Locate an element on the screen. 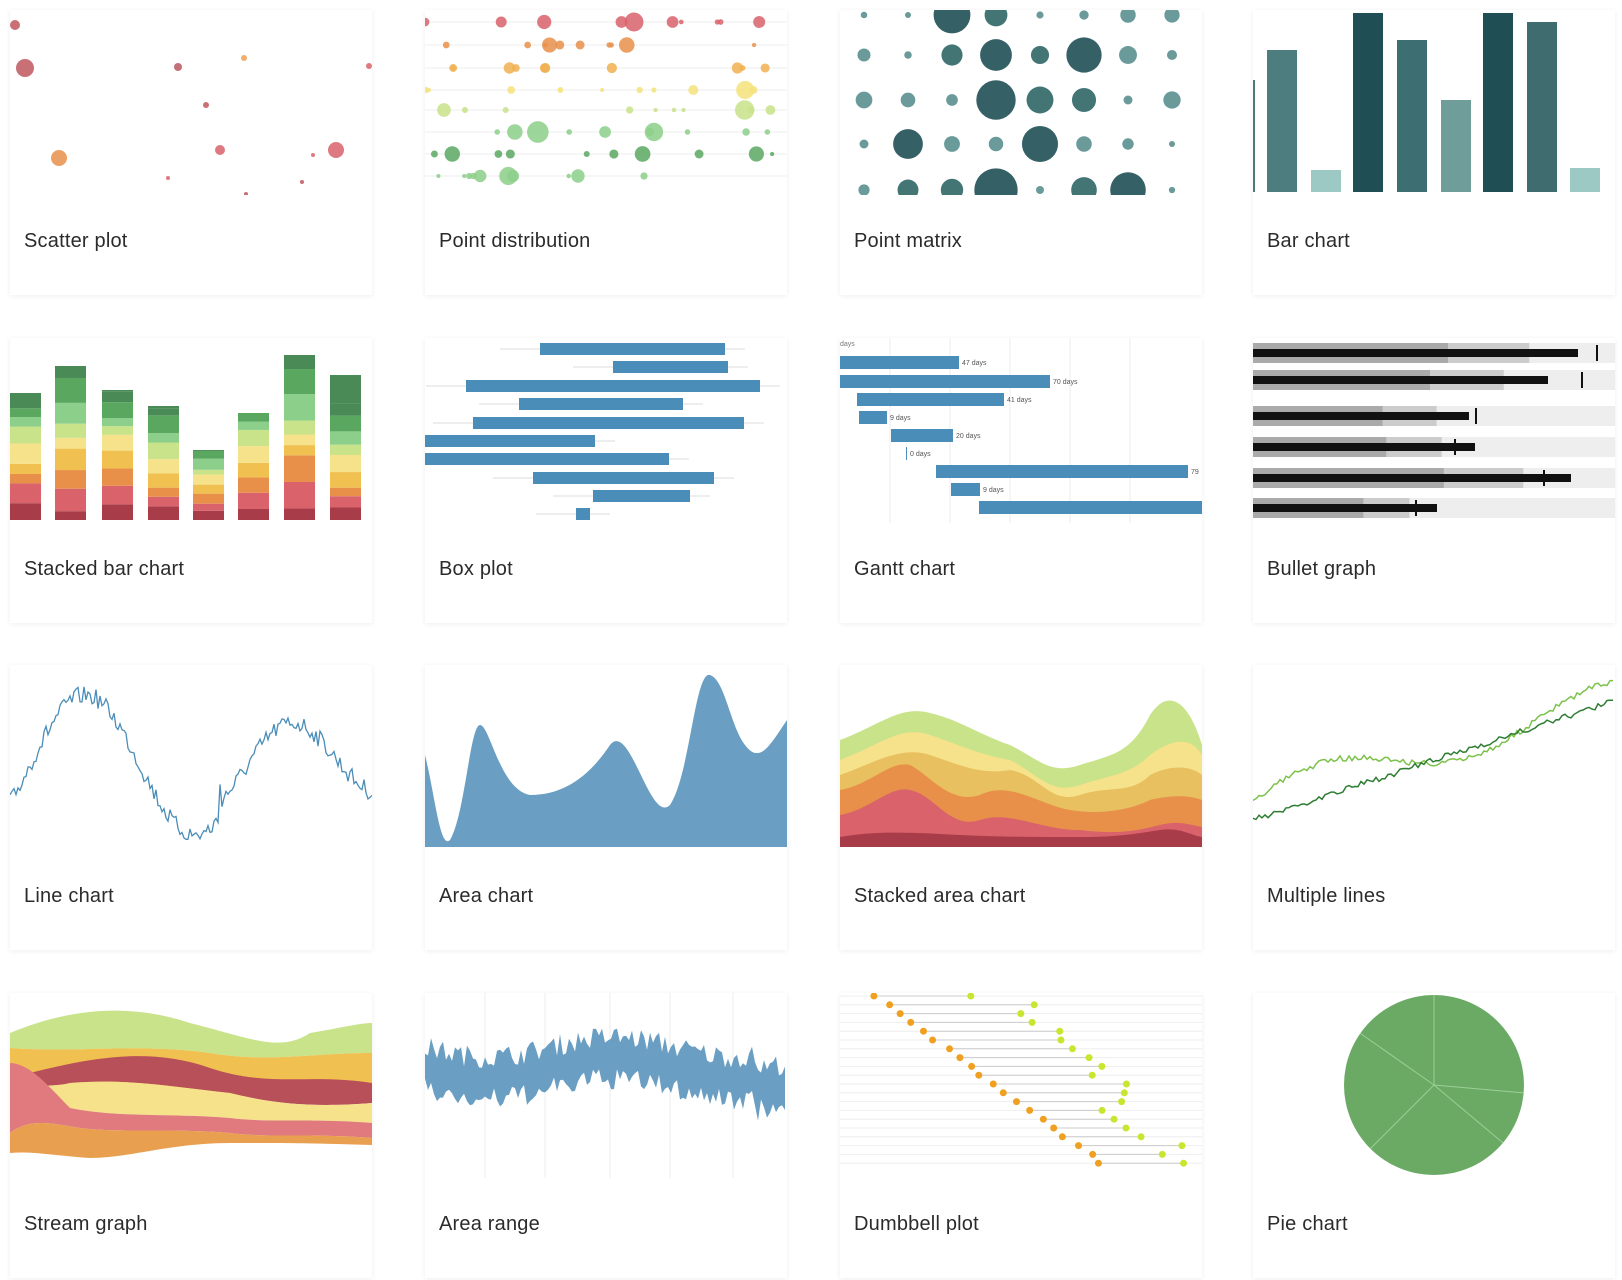 The height and width of the screenshot is (1280, 1622). card-dumbbell-plot: Dumbbell plot is located at coordinates (1021, 1135).